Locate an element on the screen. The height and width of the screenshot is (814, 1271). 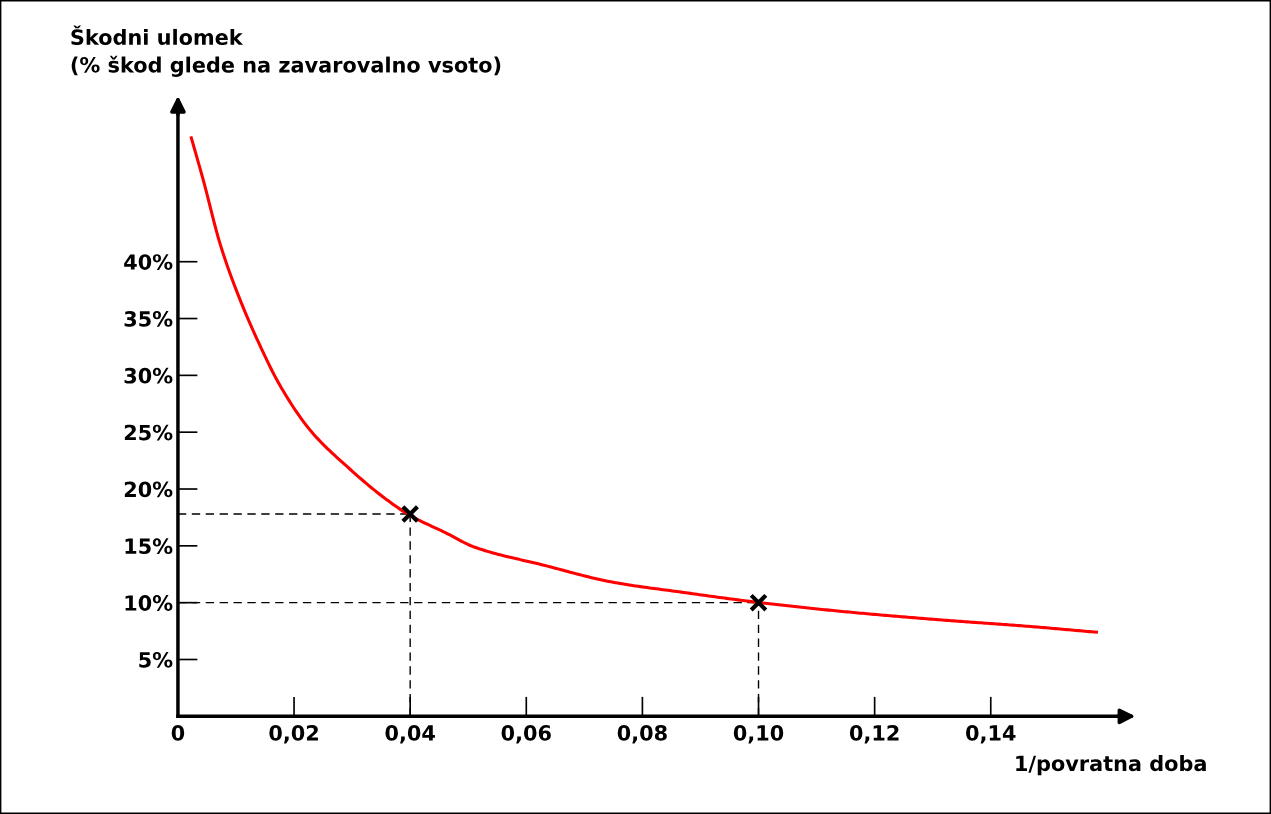
y-tick-label: 30% is located at coordinates (148, 375).